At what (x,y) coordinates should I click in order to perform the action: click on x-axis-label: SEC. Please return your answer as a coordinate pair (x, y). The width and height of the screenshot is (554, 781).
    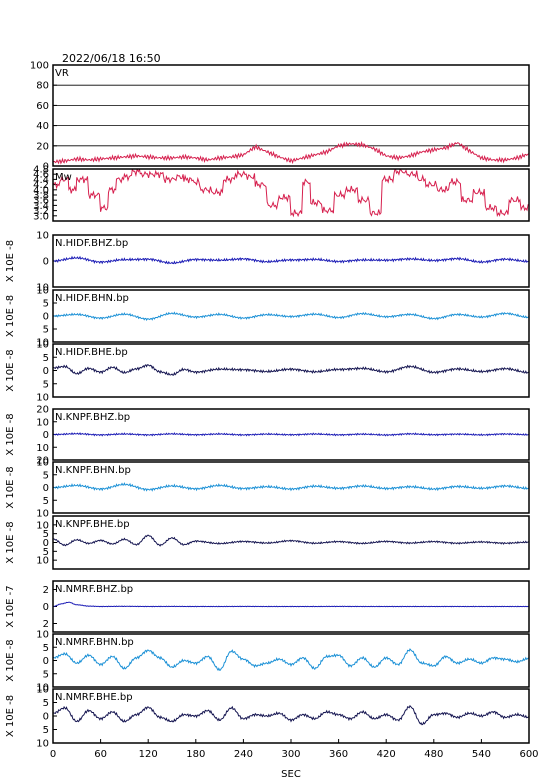
    Looking at the image, I should click on (291, 774).